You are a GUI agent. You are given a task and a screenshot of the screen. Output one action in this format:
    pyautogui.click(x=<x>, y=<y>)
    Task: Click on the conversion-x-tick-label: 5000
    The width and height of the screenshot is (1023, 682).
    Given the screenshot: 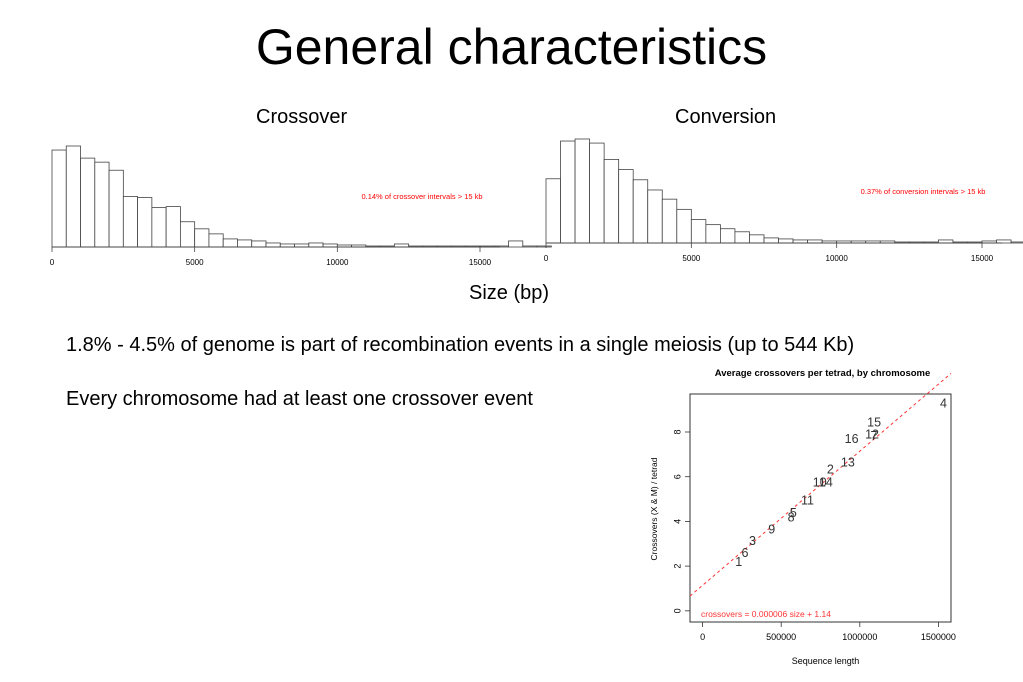 What is the action you would take?
    pyautogui.click(x=691, y=258)
    